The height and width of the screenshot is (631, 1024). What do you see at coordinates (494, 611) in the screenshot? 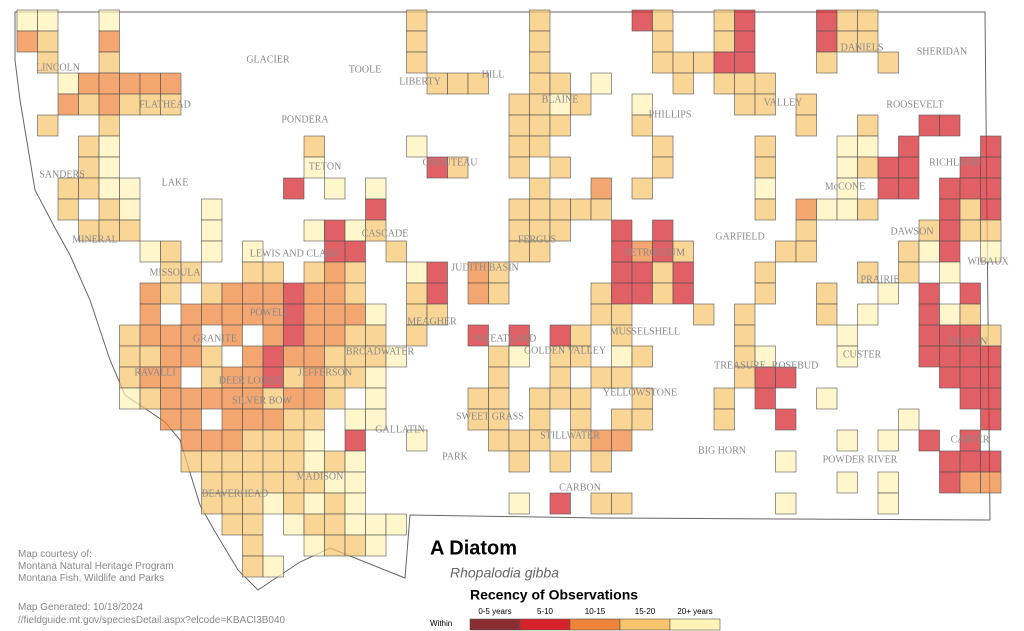
I see `legend-label: 0-5 years` at bounding box center [494, 611].